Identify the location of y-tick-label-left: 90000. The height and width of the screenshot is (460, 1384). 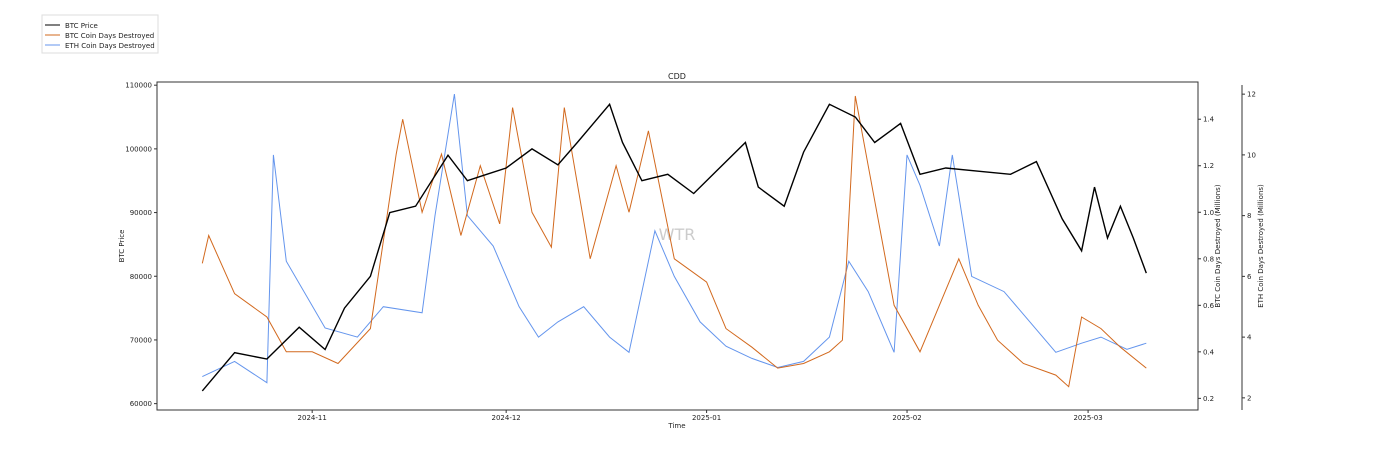
(141, 213).